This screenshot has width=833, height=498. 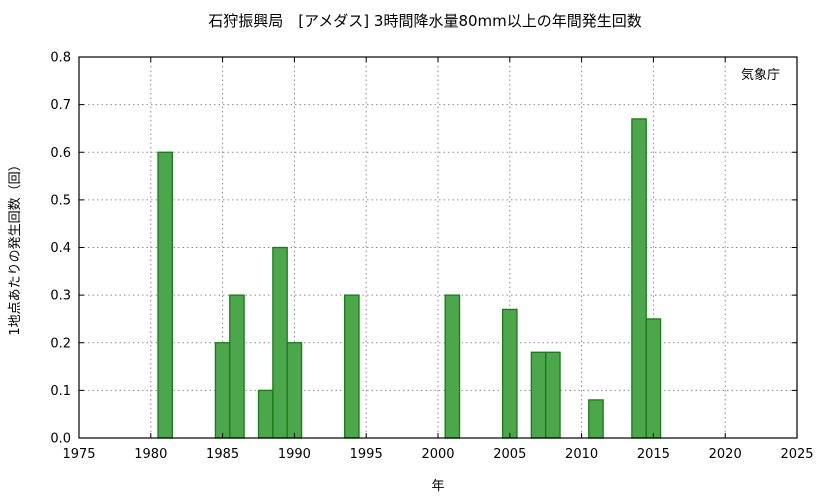 What do you see at coordinates (150, 454) in the screenshot?
I see `x-tick-label: 1980` at bounding box center [150, 454].